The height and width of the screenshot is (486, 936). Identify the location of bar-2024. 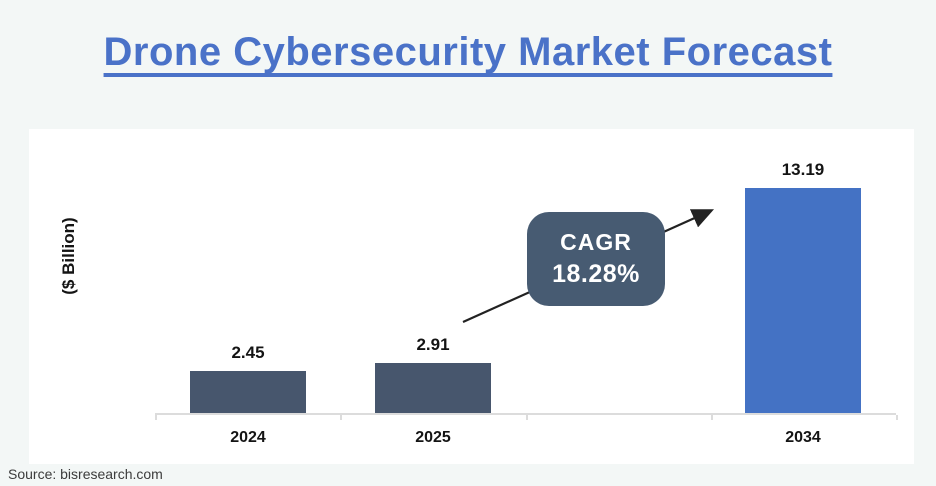
(248, 392).